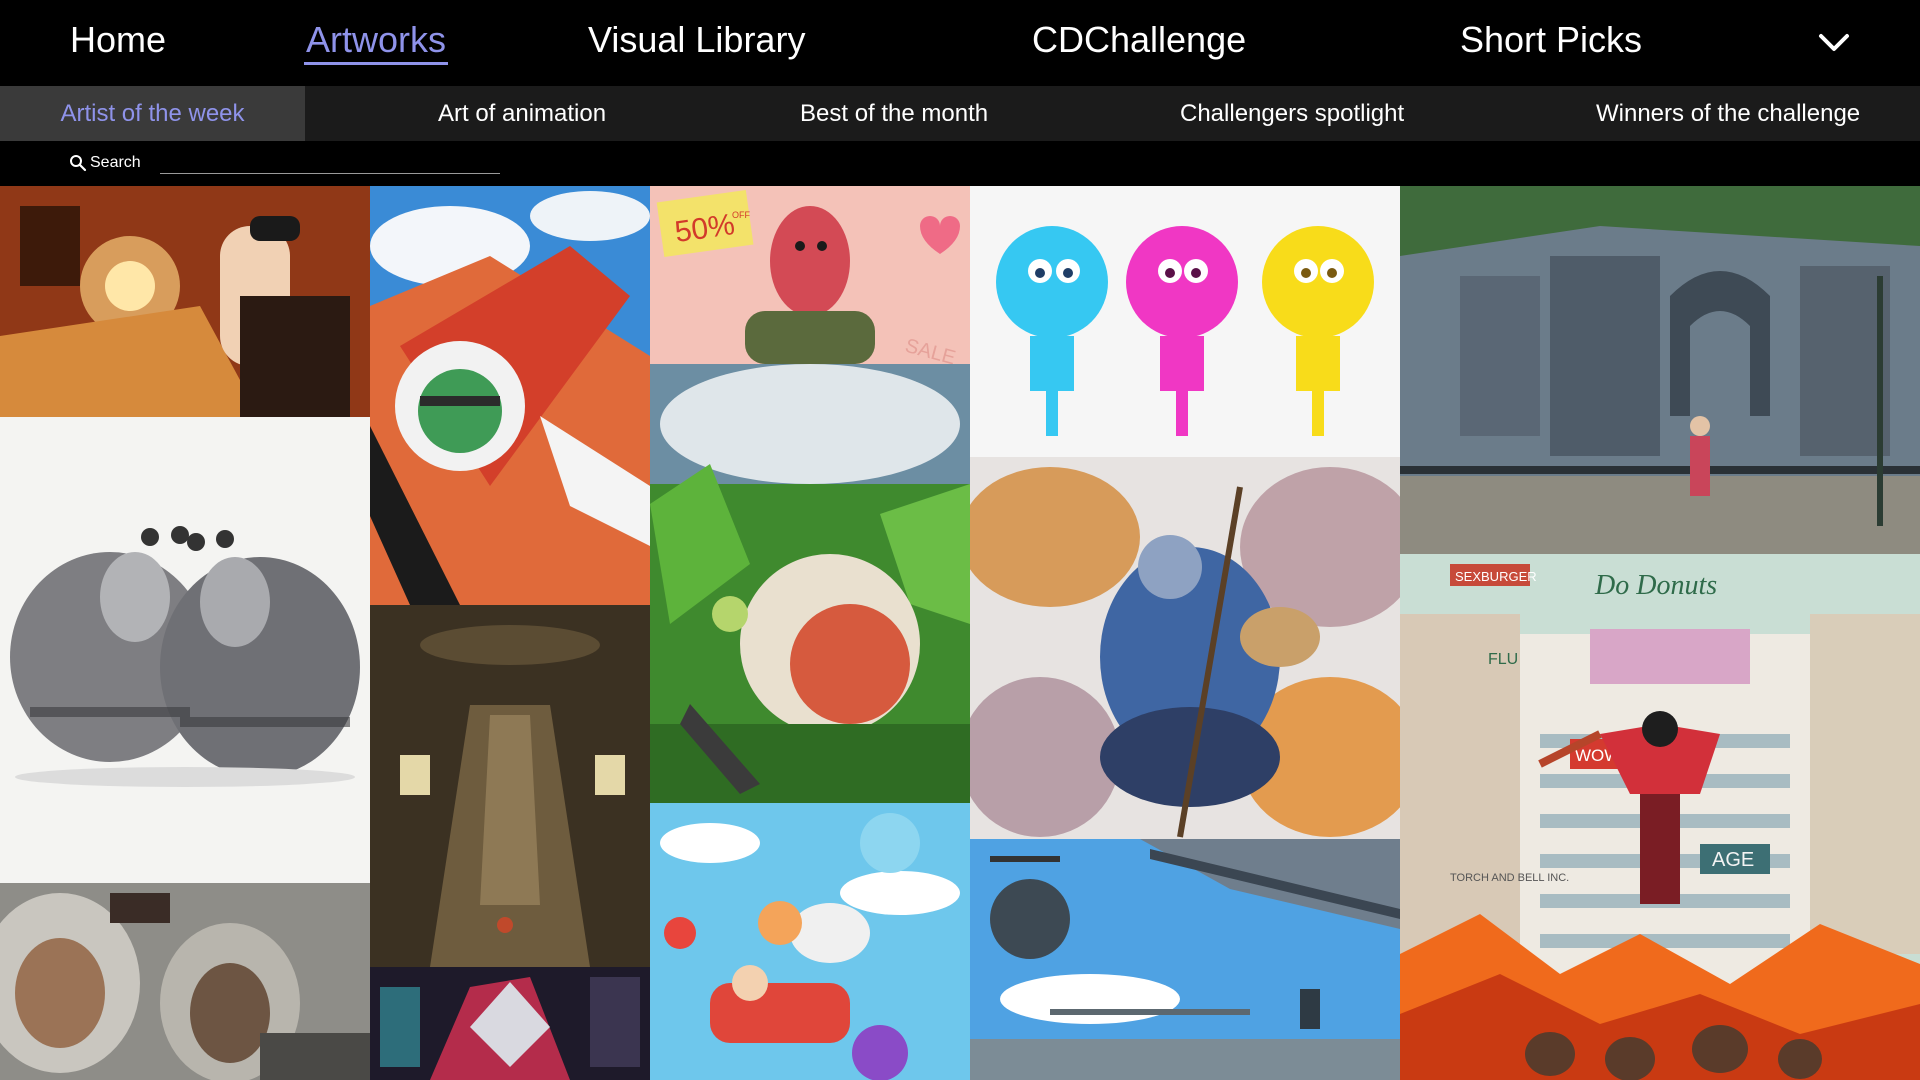  What do you see at coordinates (894, 113) in the screenshot?
I see `subnav-item-best-of-the-month: Best of the month` at bounding box center [894, 113].